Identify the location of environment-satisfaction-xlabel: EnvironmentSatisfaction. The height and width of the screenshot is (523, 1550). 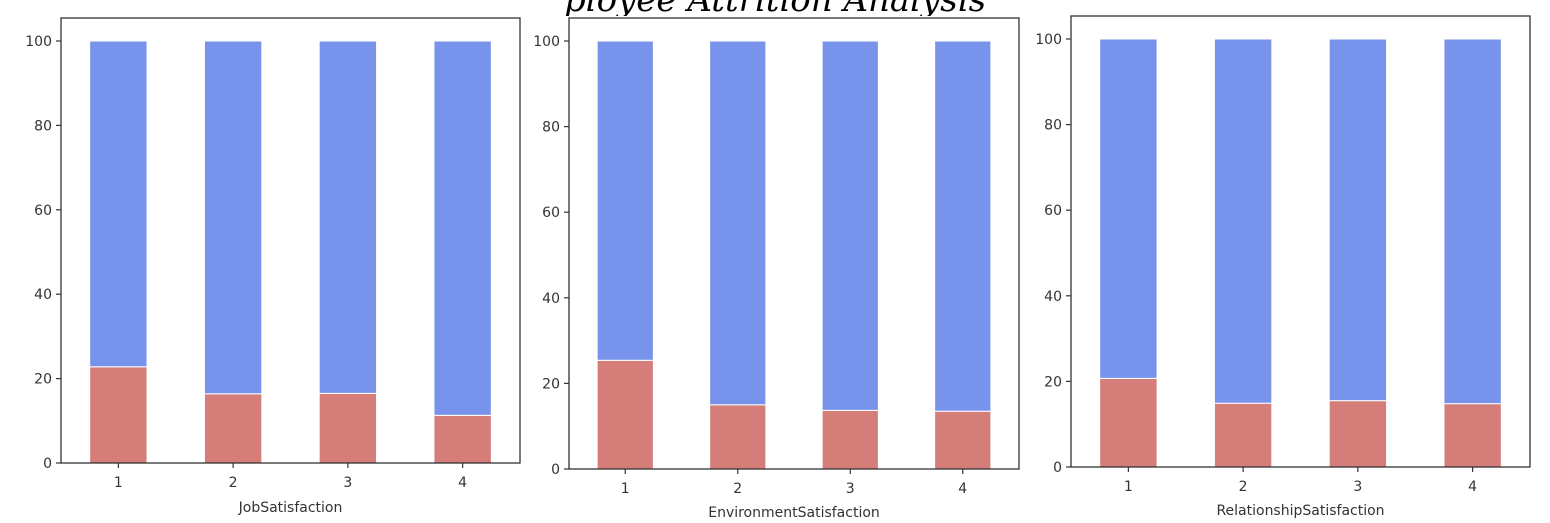
(794, 513).